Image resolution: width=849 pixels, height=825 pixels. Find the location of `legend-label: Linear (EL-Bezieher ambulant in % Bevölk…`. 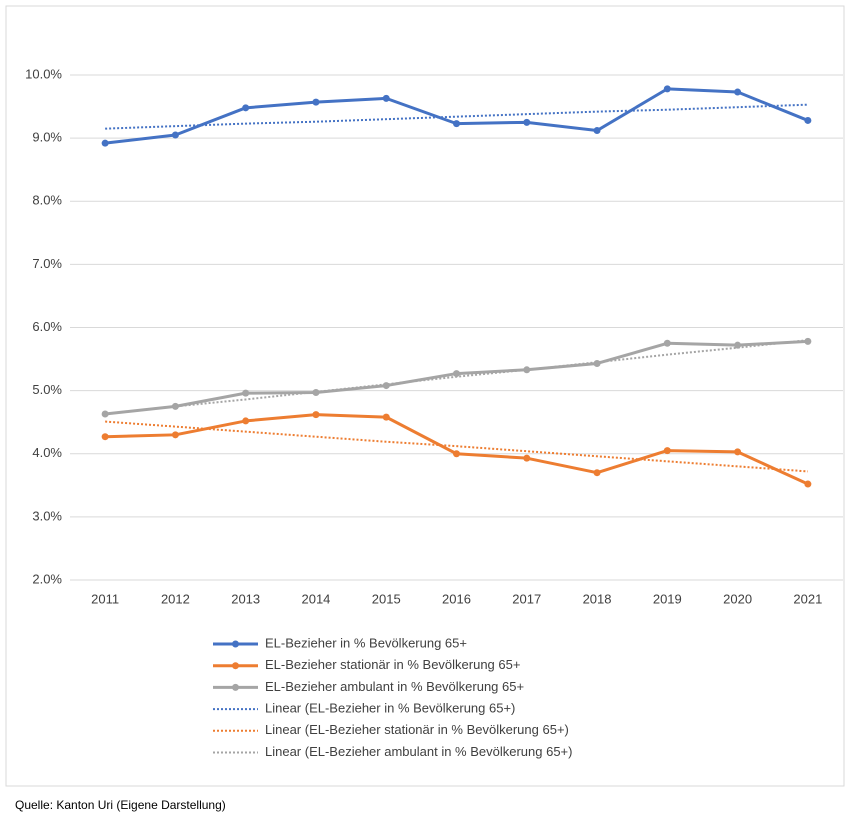

legend-label: Linear (EL-Bezieher ambulant in % Bevölk… is located at coordinates (418, 751).